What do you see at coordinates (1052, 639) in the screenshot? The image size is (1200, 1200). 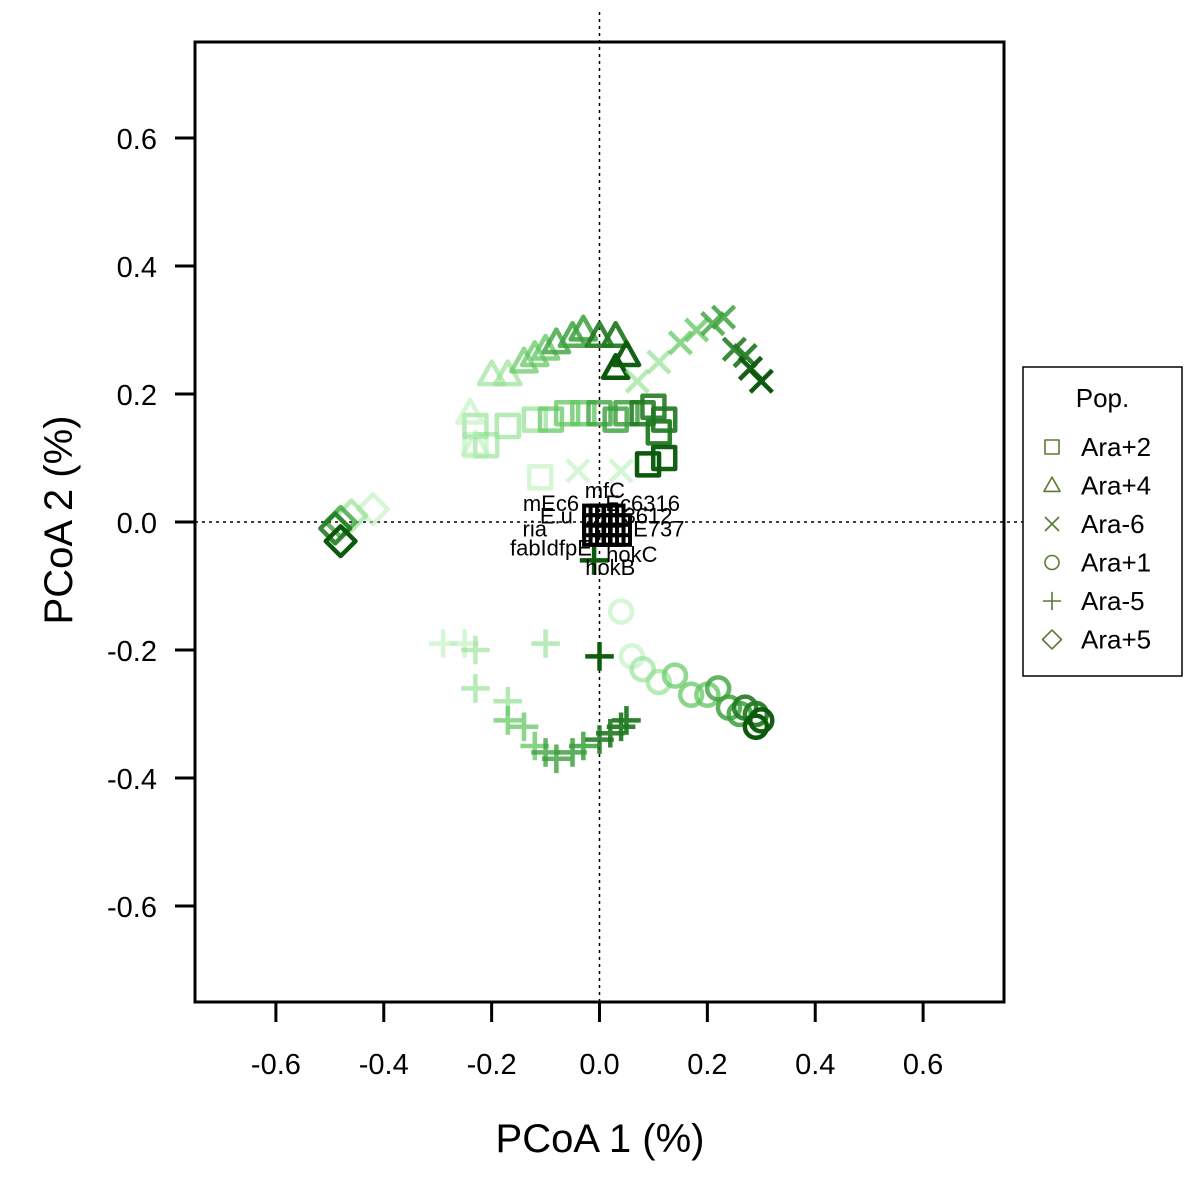 I see `diamond-icon` at bounding box center [1052, 639].